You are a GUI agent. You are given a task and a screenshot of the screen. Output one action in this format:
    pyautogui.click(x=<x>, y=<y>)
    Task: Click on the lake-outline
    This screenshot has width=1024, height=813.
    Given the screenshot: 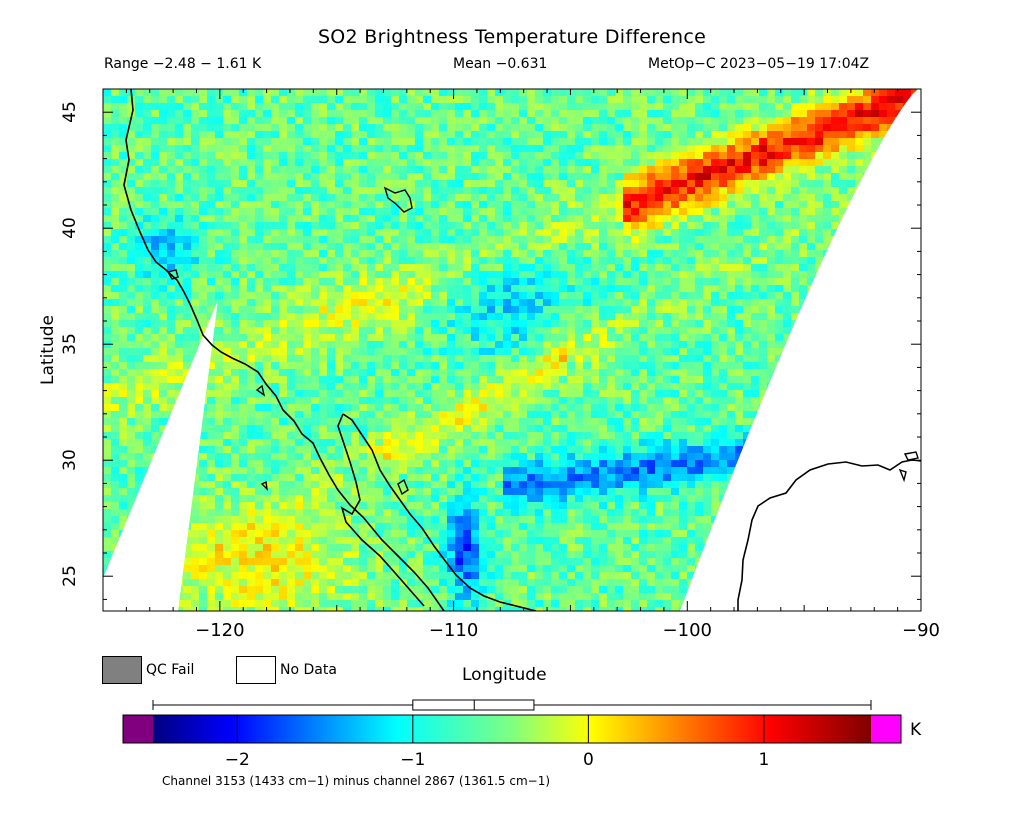 What is the action you would take?
    pyautogui.click(x=398, y=199)
    